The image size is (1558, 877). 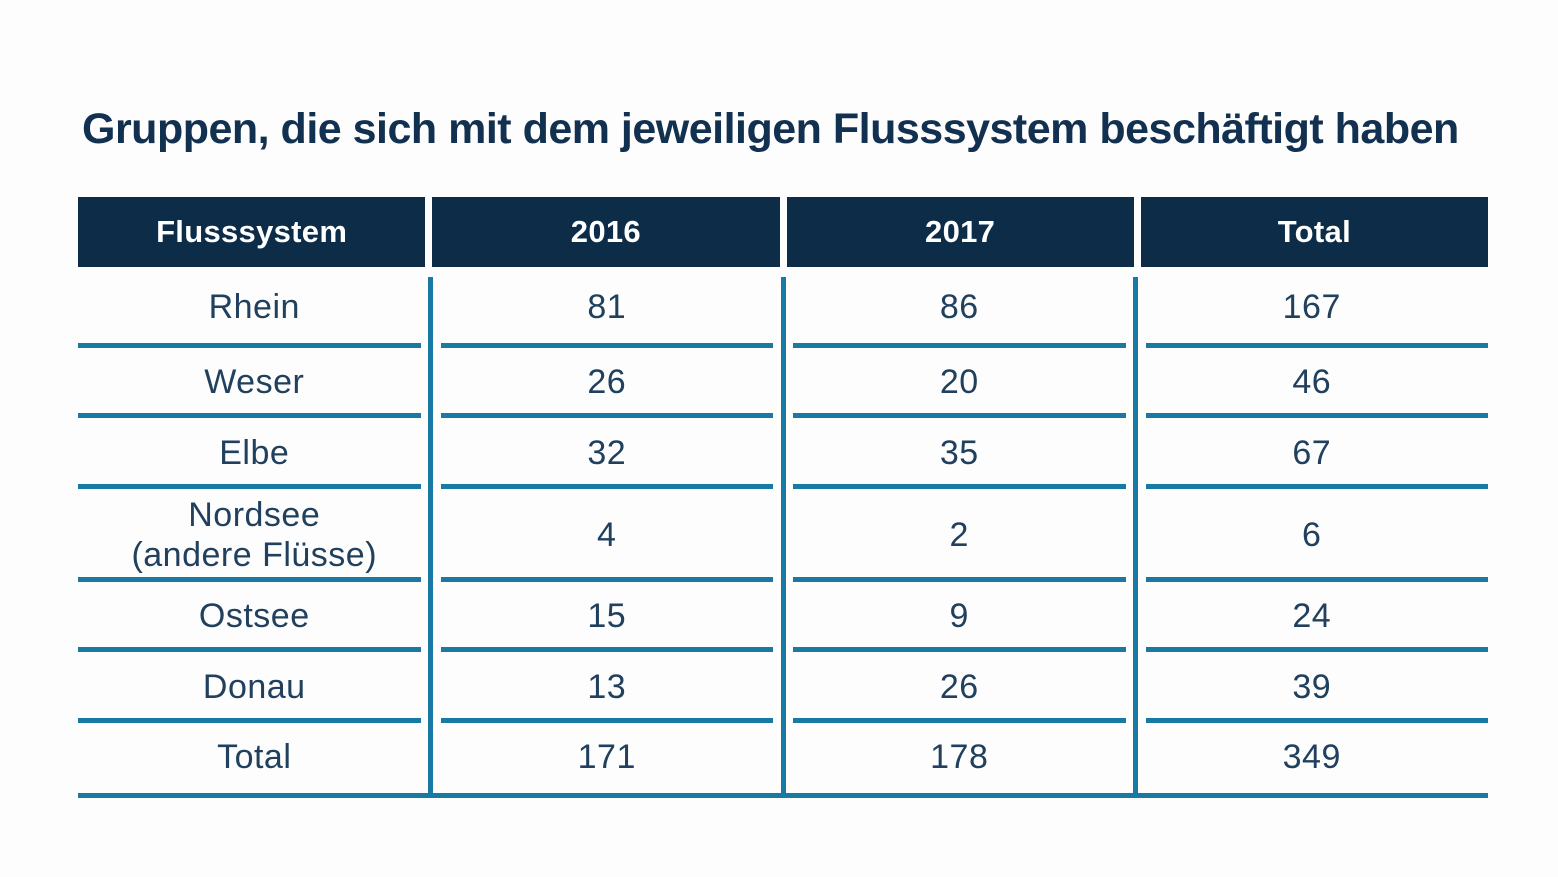 I want to click on table-row-nordsee: Nordsee (andere Flüsse) 4 2 6, so click(x=783, y=535).